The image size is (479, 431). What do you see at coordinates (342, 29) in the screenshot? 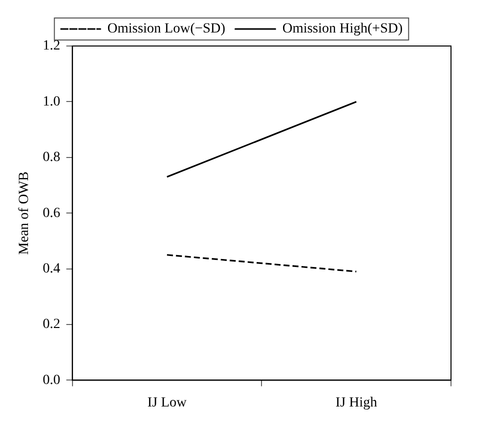
I see `legend-label: Omission High(+SD)` at bounding box center [342, 29].